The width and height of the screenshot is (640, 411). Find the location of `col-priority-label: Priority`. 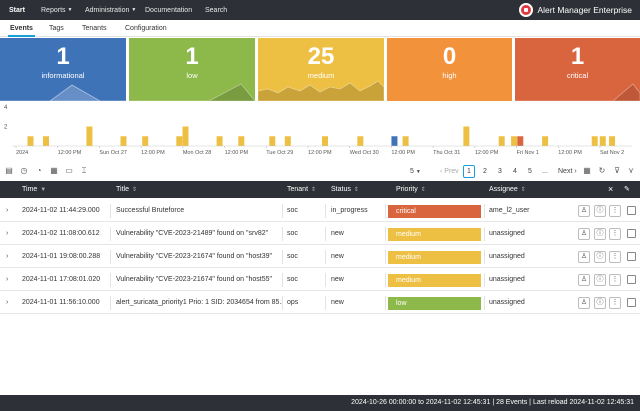

col-priority-label: Priority is located at coordinates (407, 189).